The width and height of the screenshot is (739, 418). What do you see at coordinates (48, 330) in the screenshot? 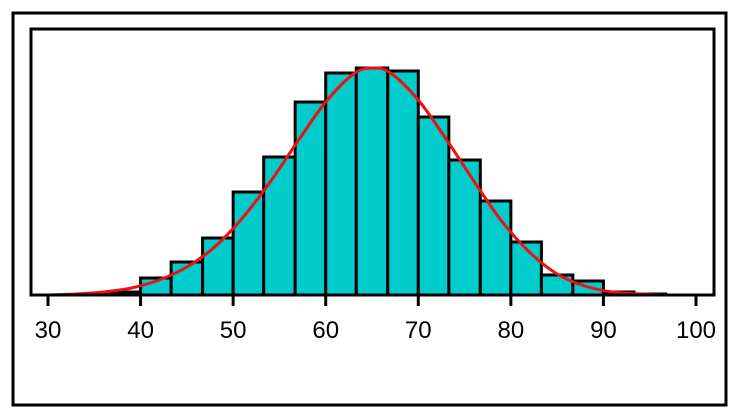
I see `x-tick-label: 30` at bounding box center [48, 330].